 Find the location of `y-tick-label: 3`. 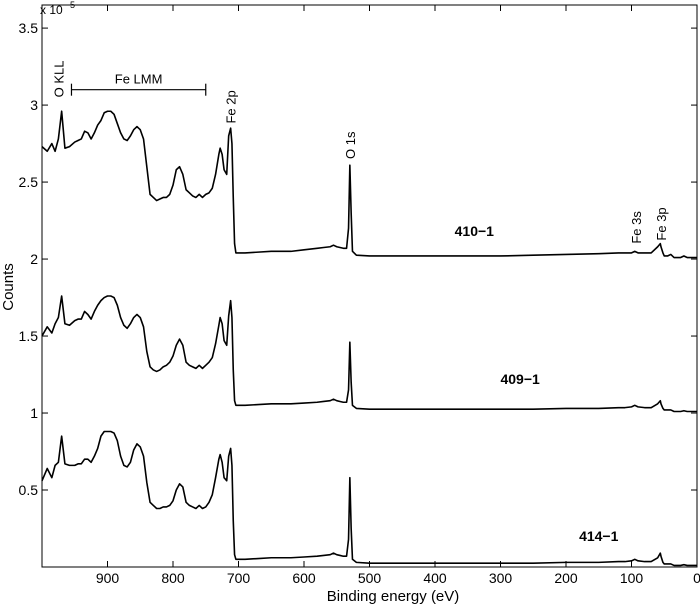

y-tick-label: 3 is located at coordinates (34, 105).